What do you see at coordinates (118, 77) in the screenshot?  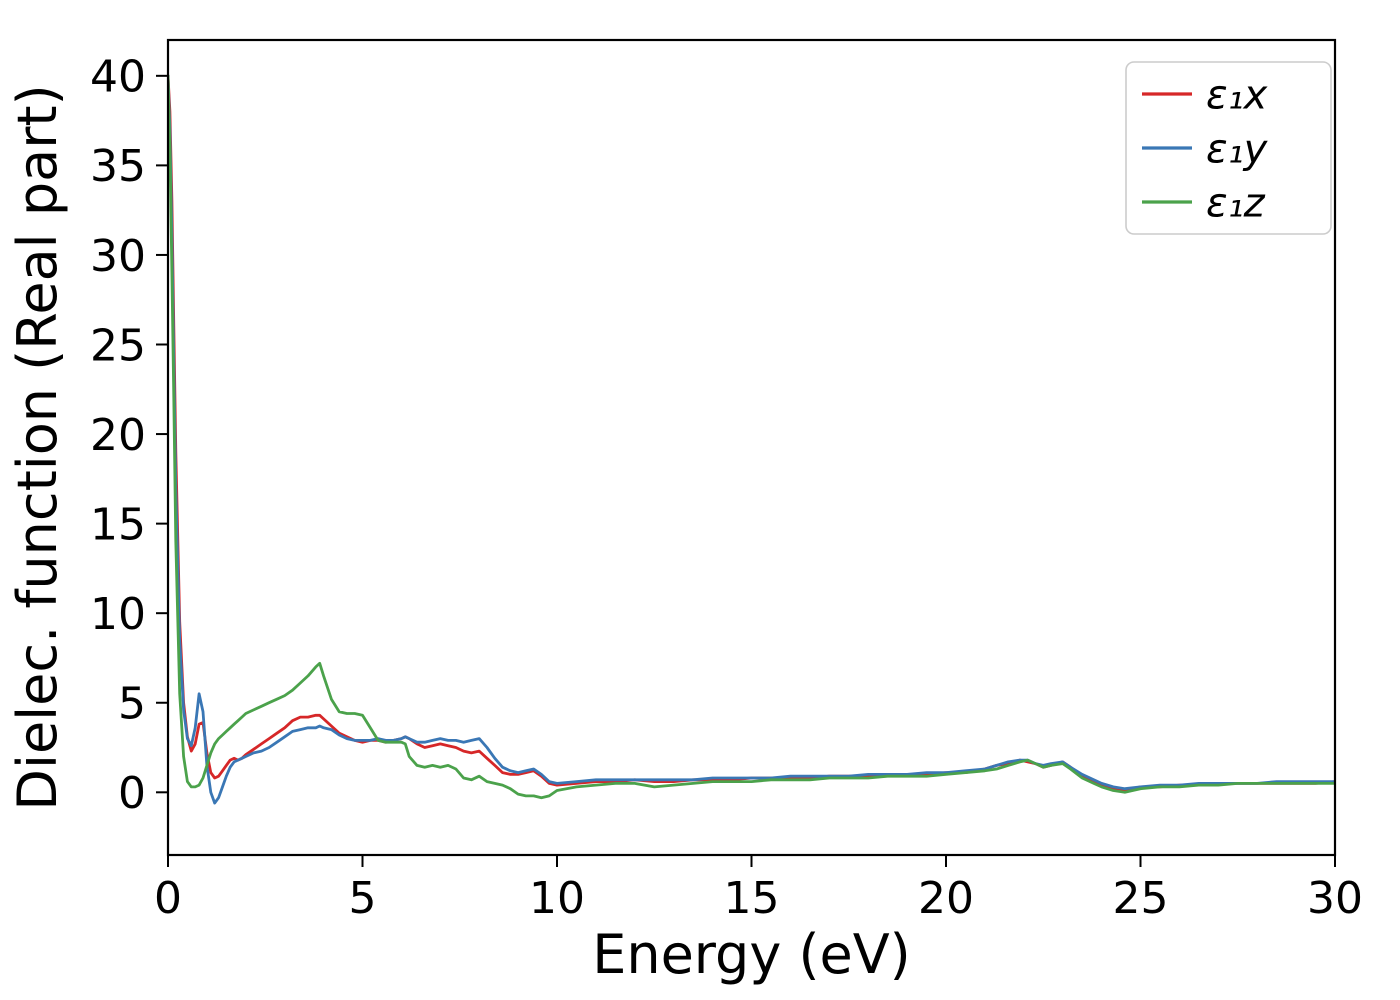 I see `y-tick-label: 40` at bounding box center [118, 77].